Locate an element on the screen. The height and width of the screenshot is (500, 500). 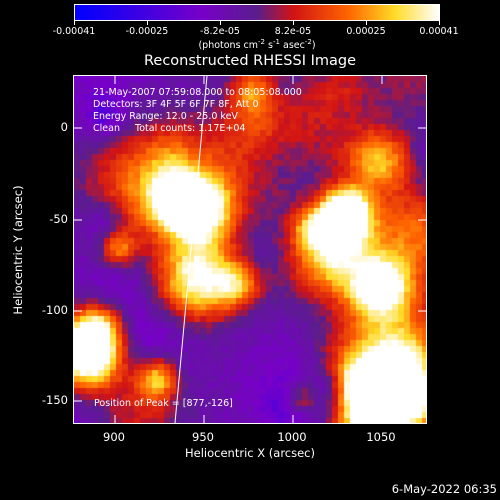
plot-title: Reconstructed RHESSI Image is located at coordinates (250, 61).